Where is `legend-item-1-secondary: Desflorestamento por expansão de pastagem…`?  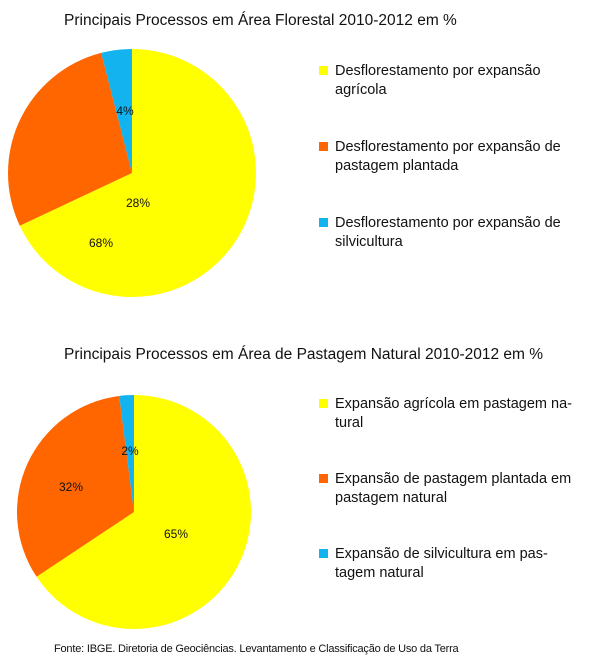
legend-item-1-secondary: Desflorestamento por expansão de pastagem… is located at coordinates (461, 157).